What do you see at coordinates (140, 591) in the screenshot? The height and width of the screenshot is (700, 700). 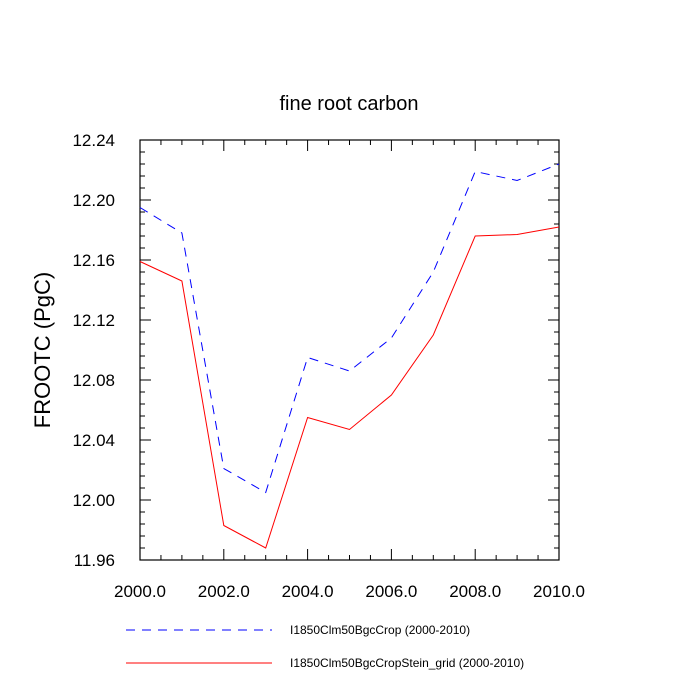 I see `x-tick-label: 2000.0` at bounding box center [140, 591].